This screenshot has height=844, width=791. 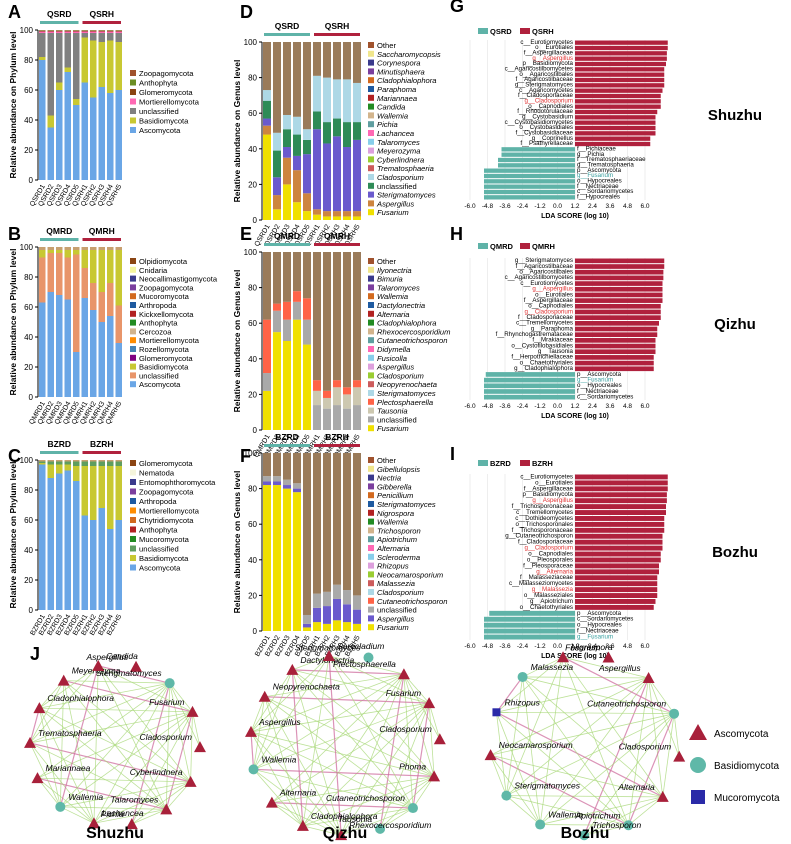 What do you see at coordinates (102, 444) in the screenshot?
I see `group-label: BZRH` at bounding box center [102, 444].